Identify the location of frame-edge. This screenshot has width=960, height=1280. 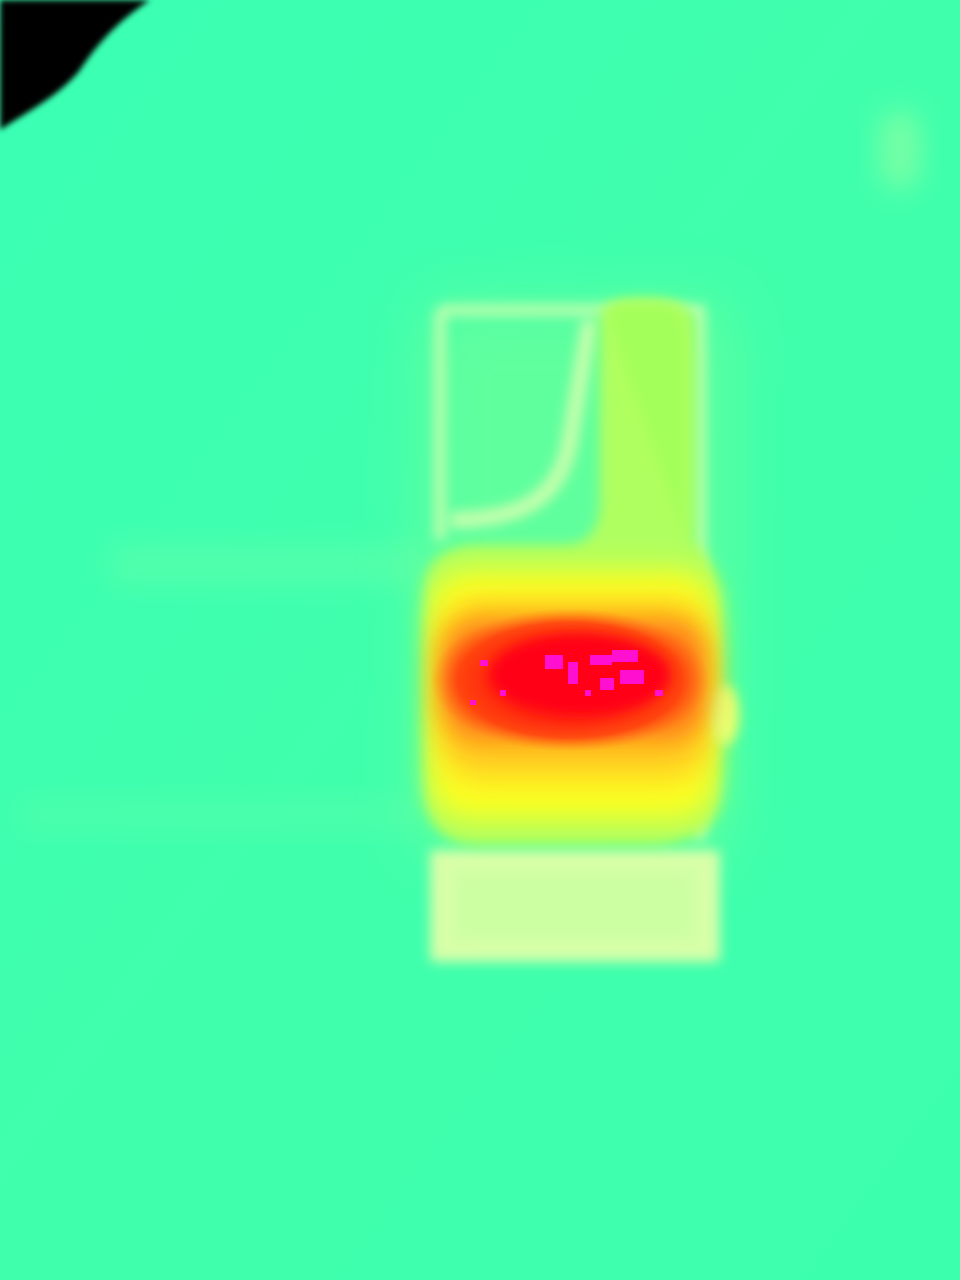
(523, 423).